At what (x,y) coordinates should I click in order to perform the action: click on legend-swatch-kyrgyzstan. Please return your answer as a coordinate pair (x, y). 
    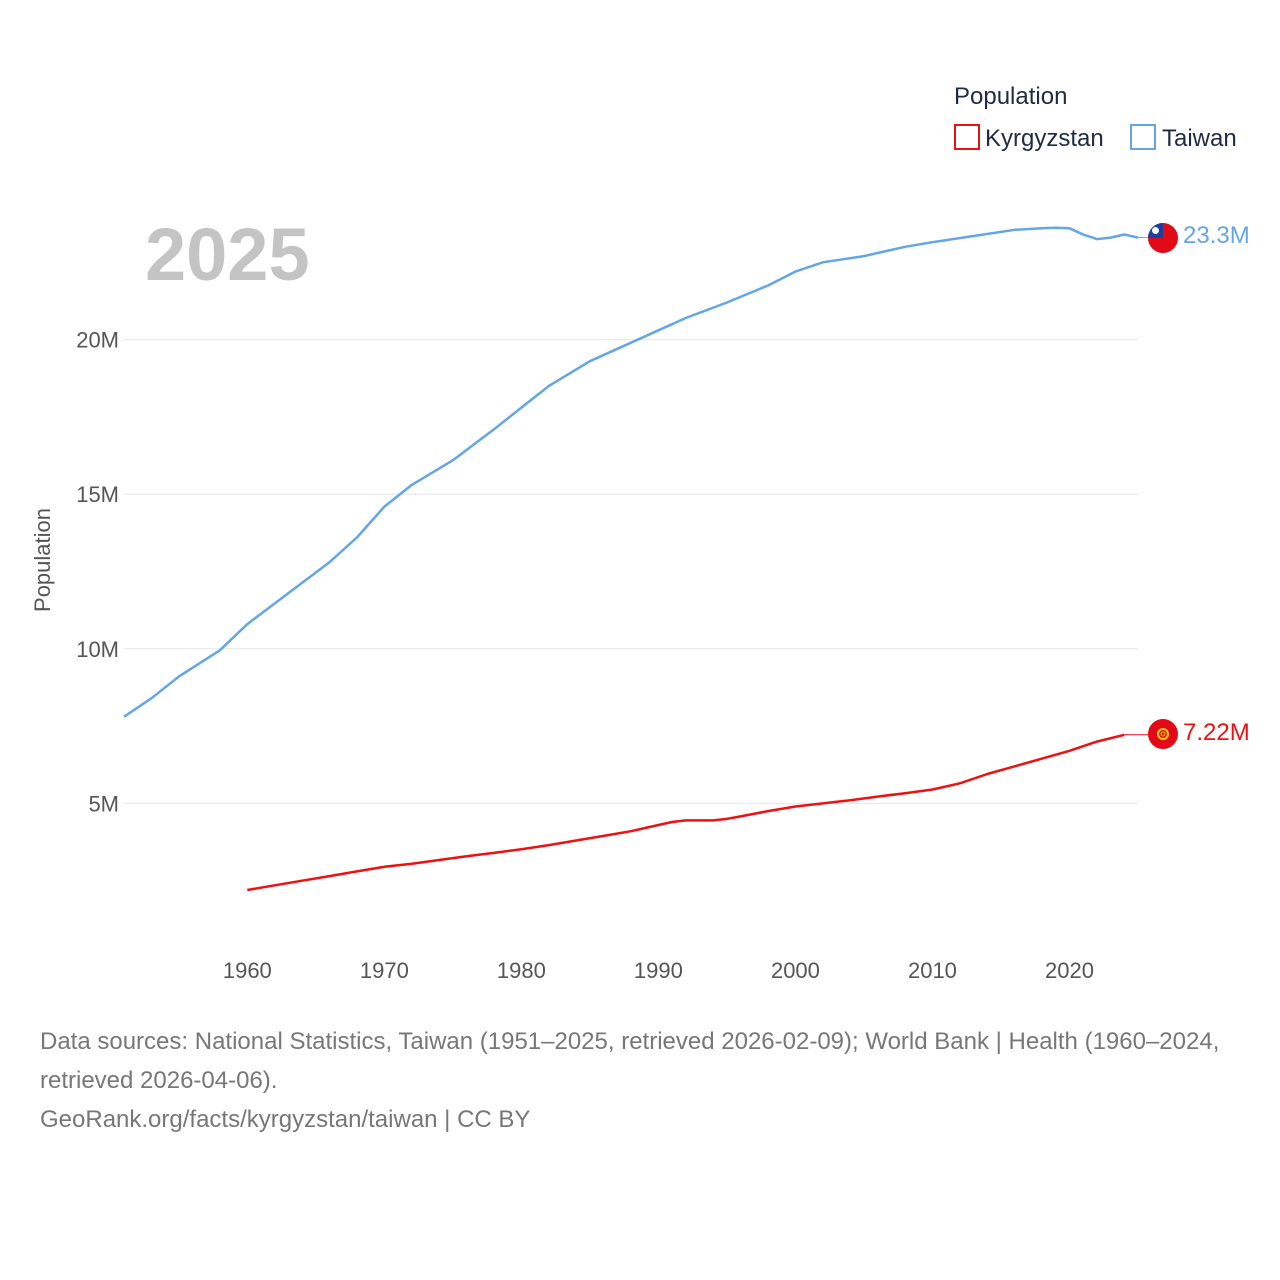
    Looking at the image, I should click on (967, 137).